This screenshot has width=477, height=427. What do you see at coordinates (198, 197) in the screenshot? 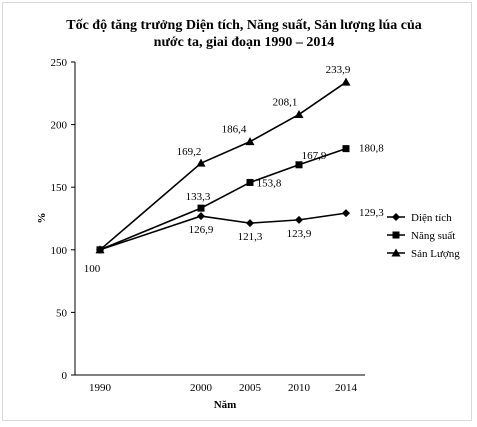
I see `data-label: 133,3` at bounding box center [198, 197].